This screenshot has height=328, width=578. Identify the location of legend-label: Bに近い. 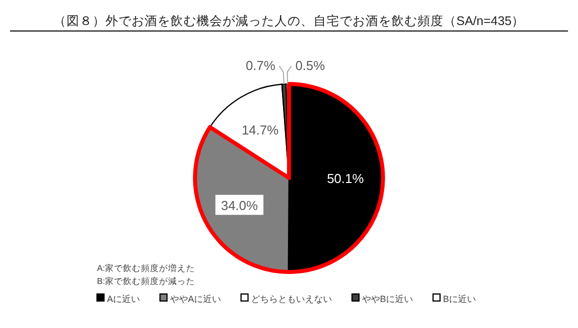
(459, 299).